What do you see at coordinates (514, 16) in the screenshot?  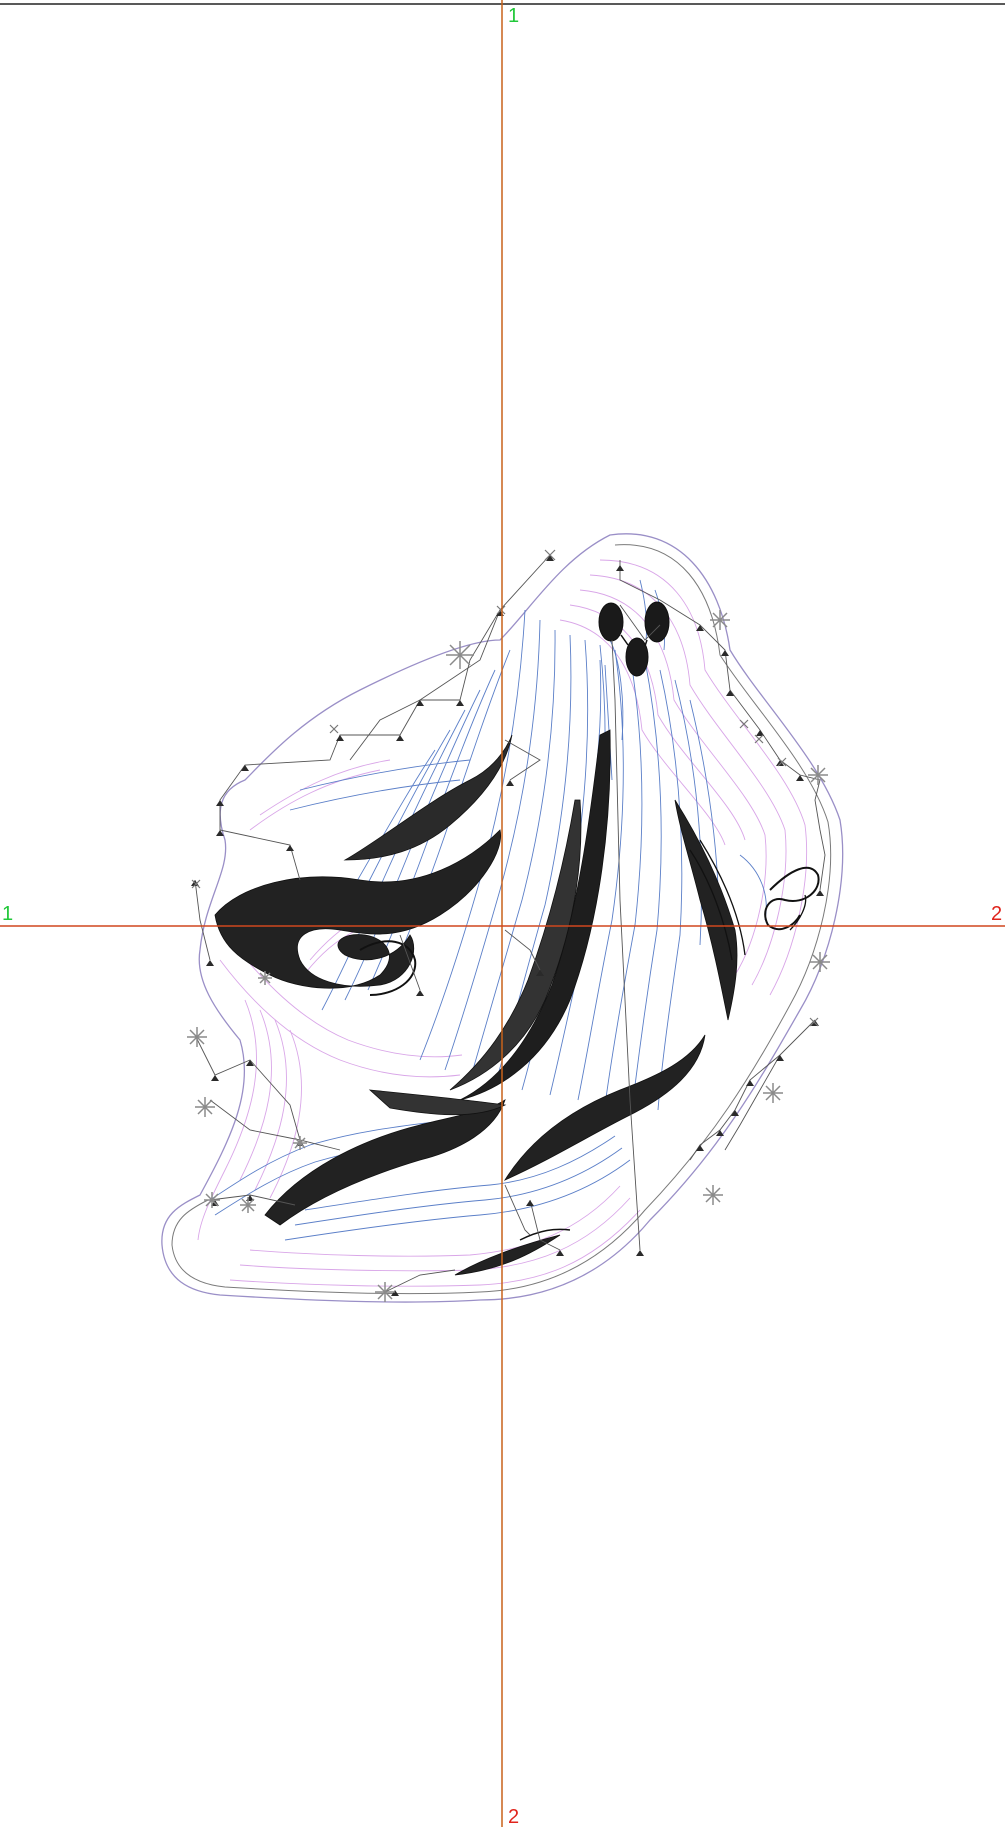 I see `vertical-guide-start-label: 1` at bounding box center [514, 16].